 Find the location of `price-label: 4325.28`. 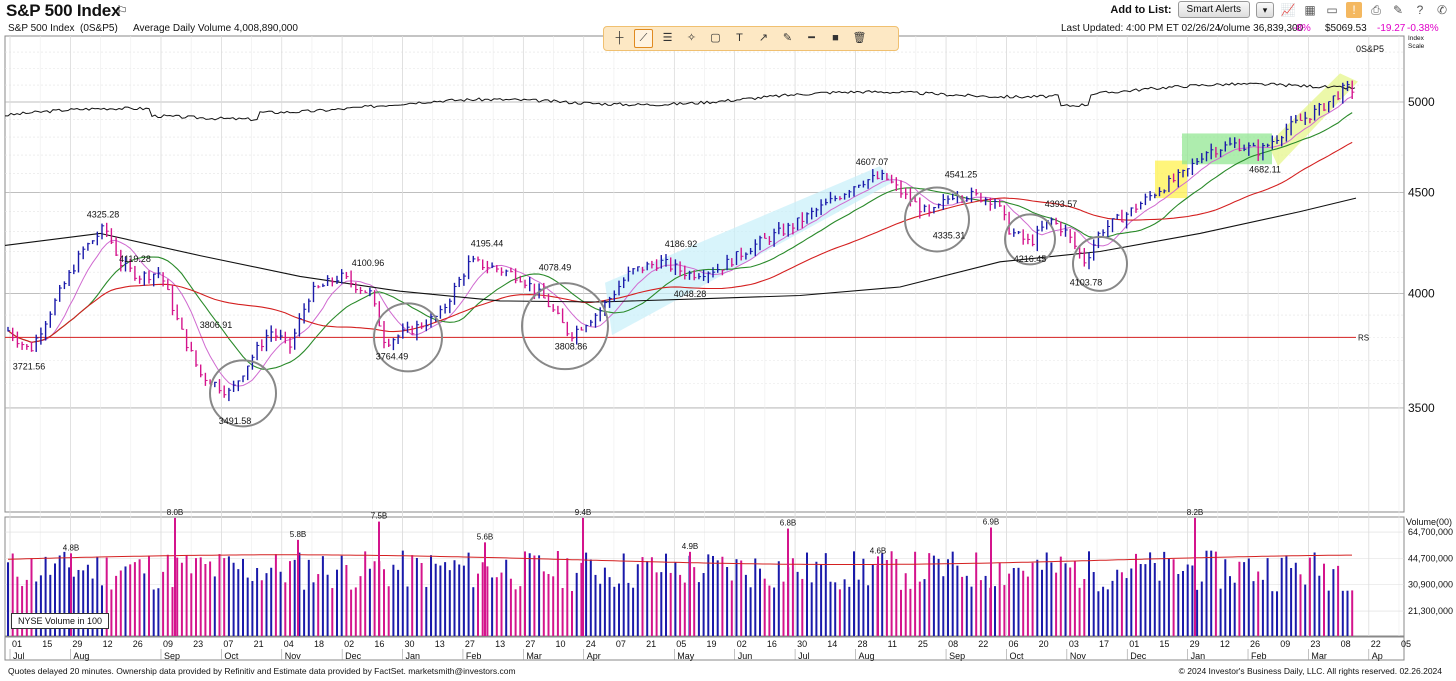

price-label: 4325.28 is located at coordinates (103, 214).